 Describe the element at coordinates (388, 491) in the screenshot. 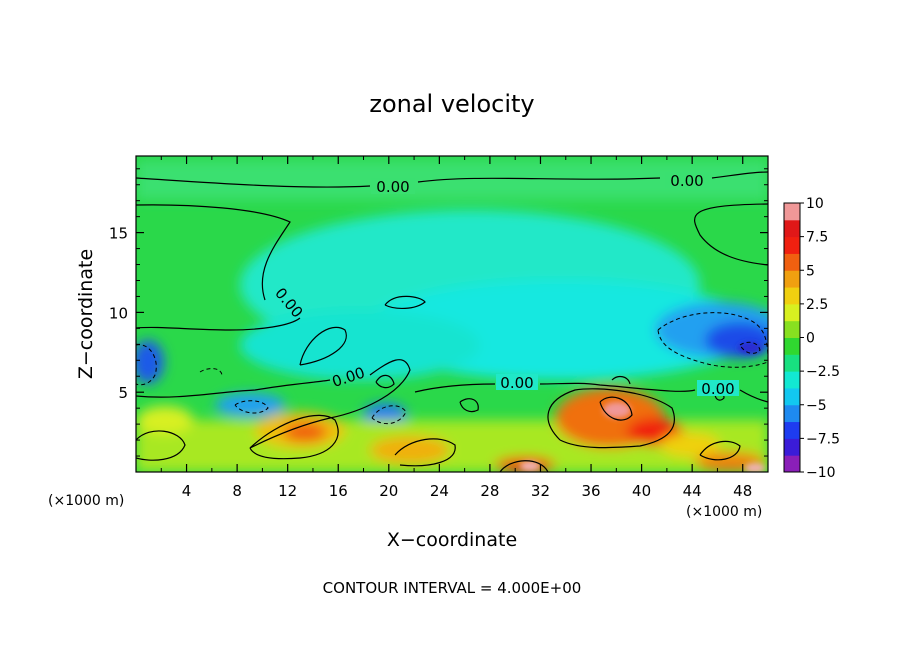

I see `x-tick-label: 20` at that location.